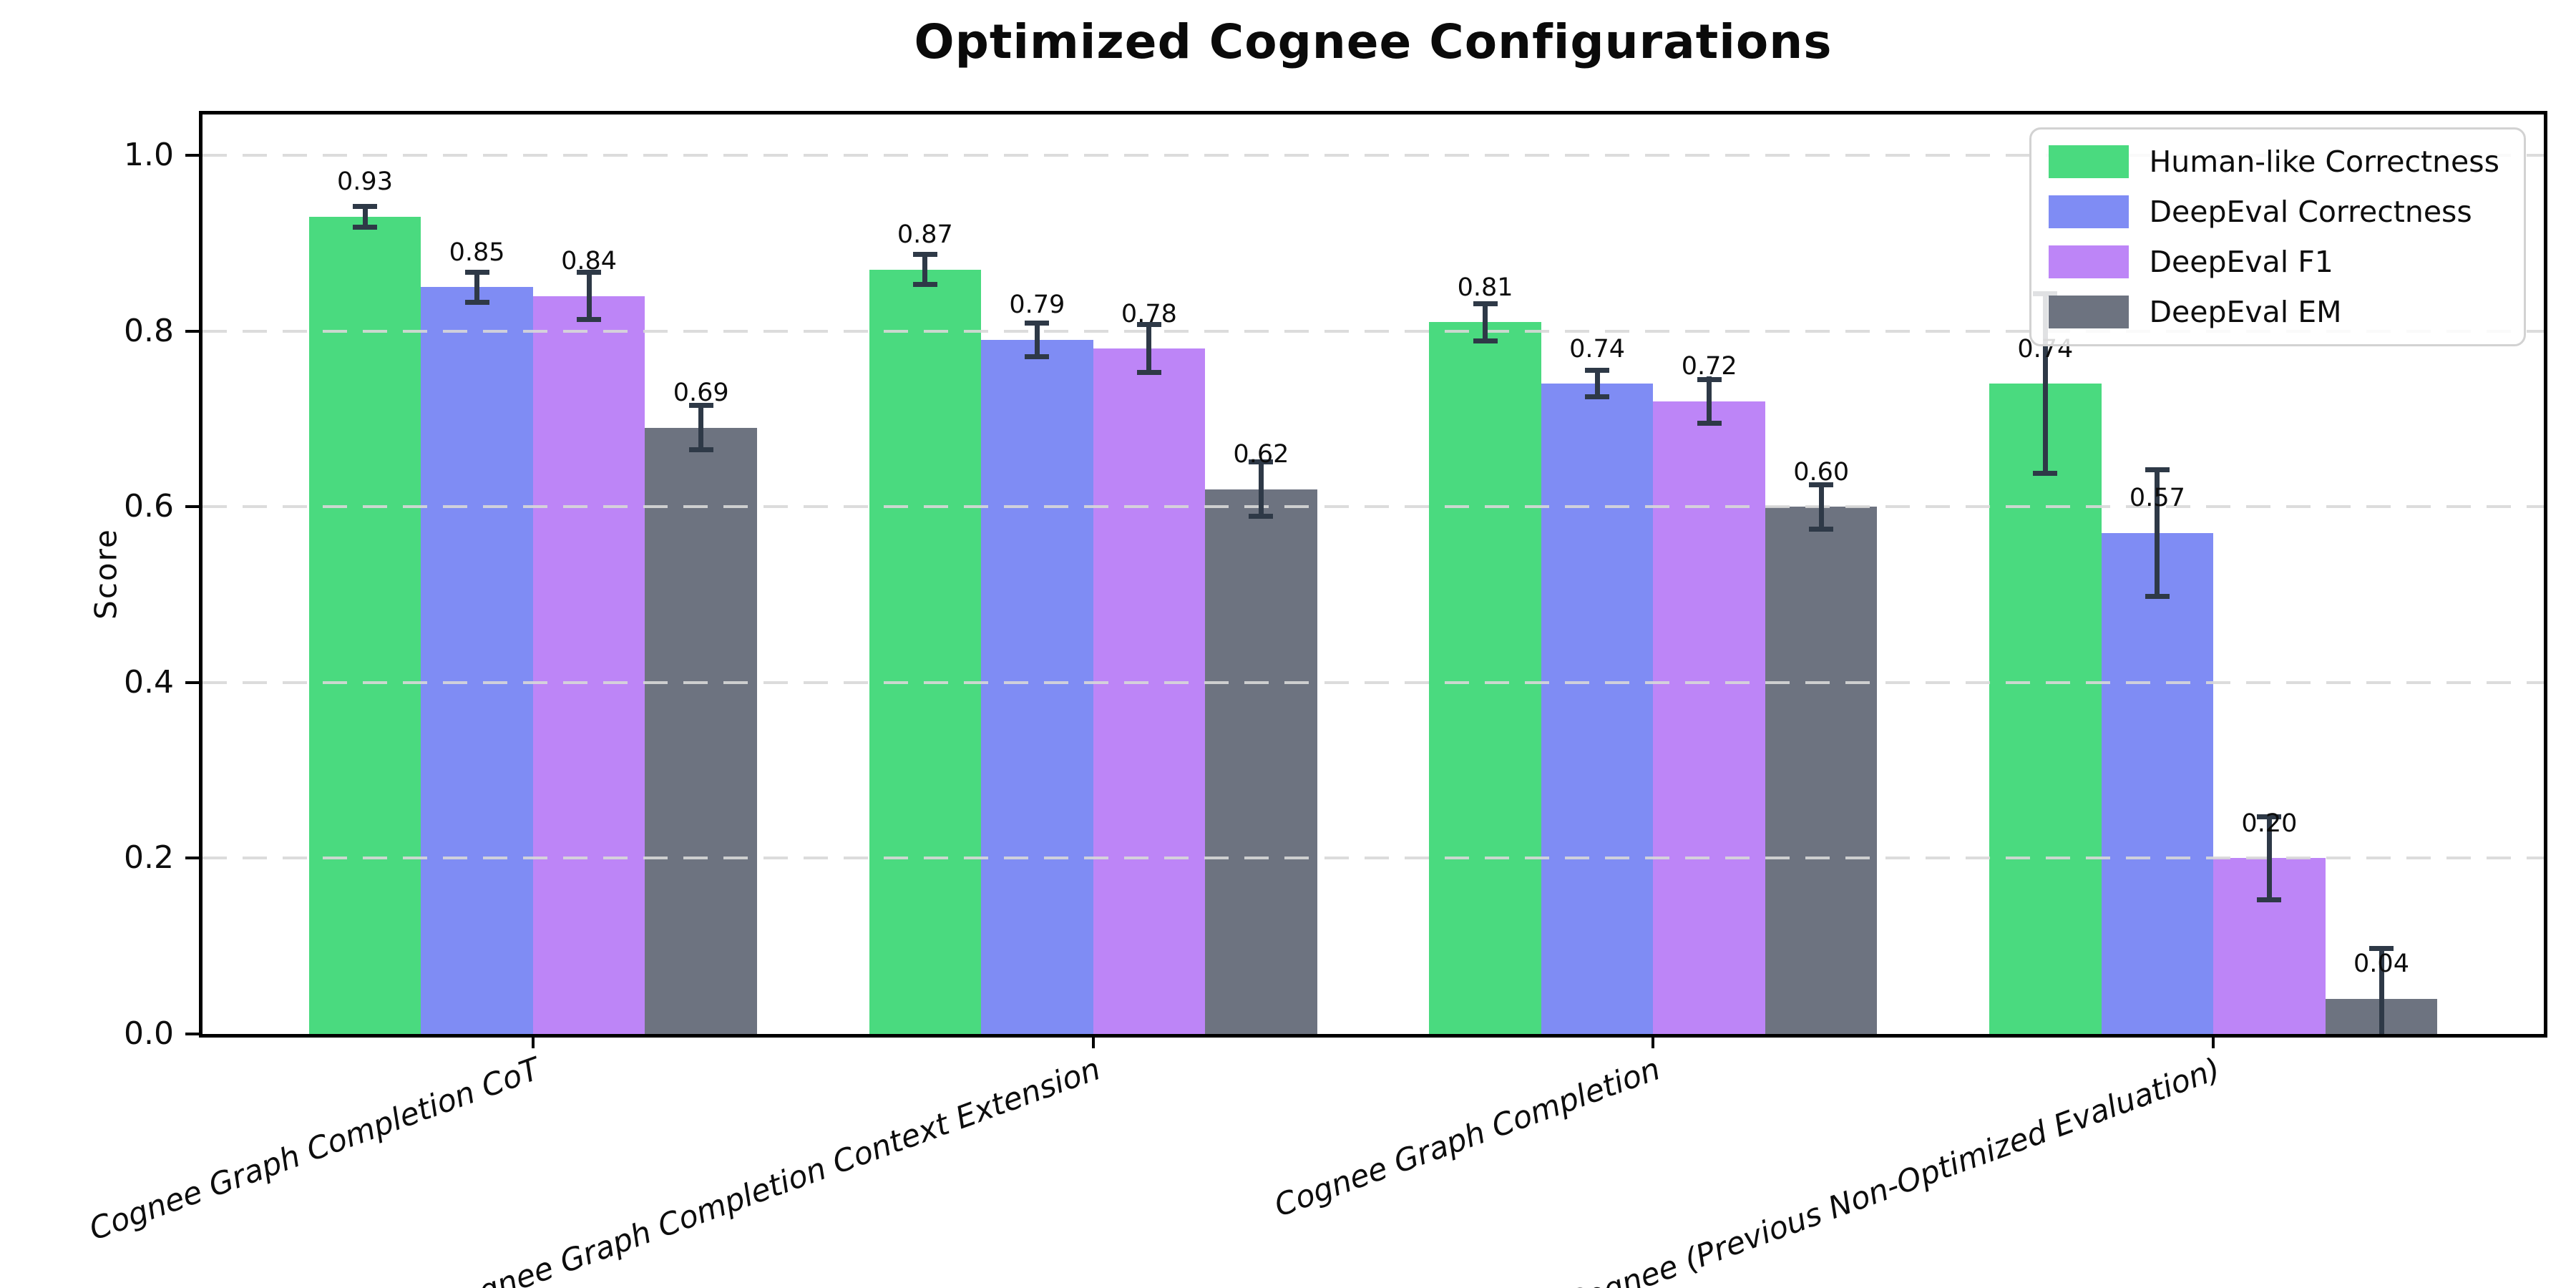  I want to click on legend-label: DeepEval Correctness, so click(2310, 211).